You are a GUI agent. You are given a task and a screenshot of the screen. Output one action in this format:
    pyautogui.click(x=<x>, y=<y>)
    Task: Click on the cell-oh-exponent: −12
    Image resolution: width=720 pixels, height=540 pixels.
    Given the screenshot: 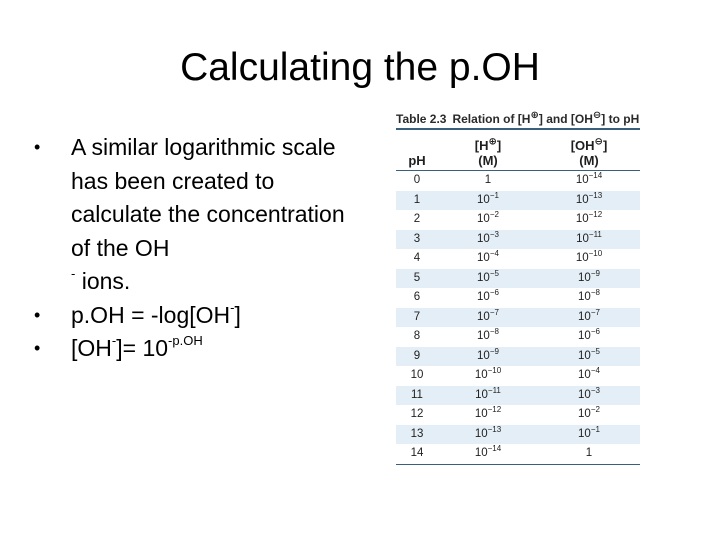 What is the action you would take?
    pyautogui.click(x=595, y=215)
    